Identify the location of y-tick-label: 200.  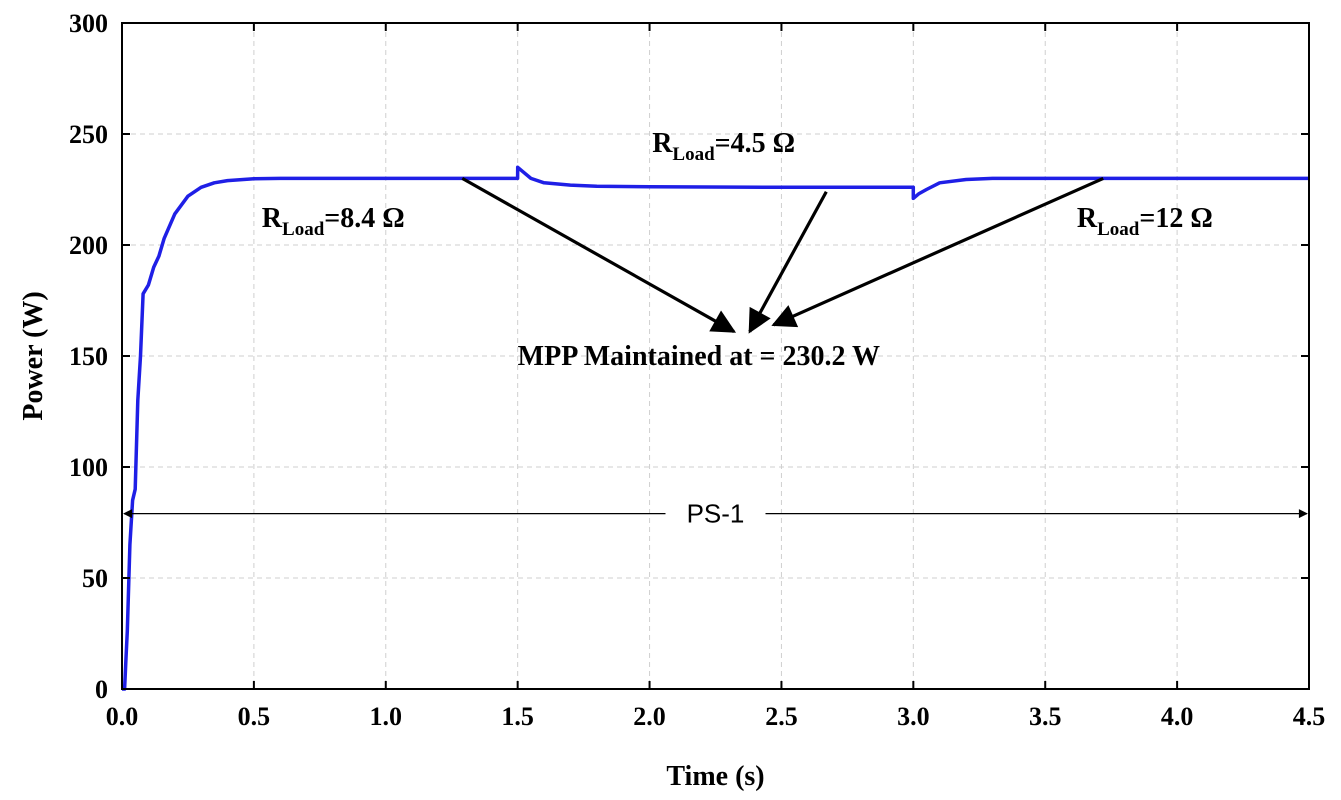
(88, 245).